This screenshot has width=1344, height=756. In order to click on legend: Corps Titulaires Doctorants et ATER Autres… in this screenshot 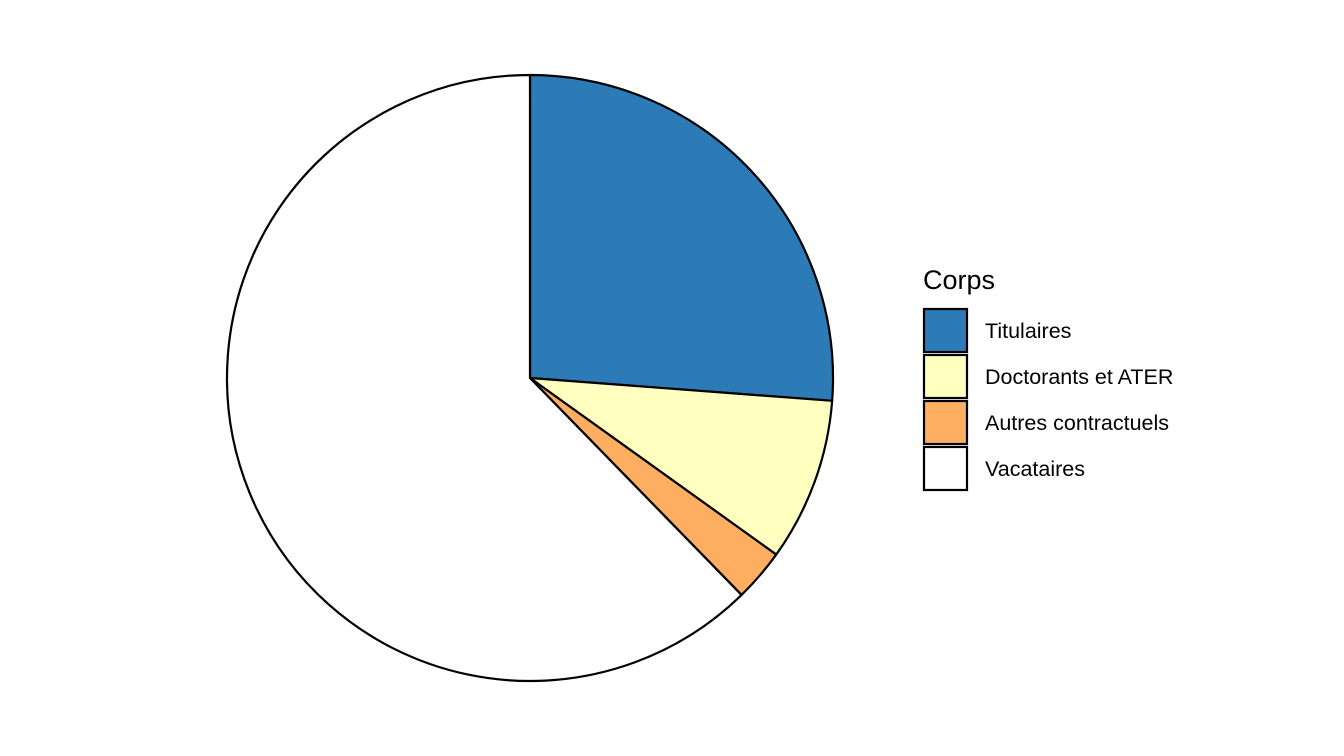, I will do `click(1047, 378)`.